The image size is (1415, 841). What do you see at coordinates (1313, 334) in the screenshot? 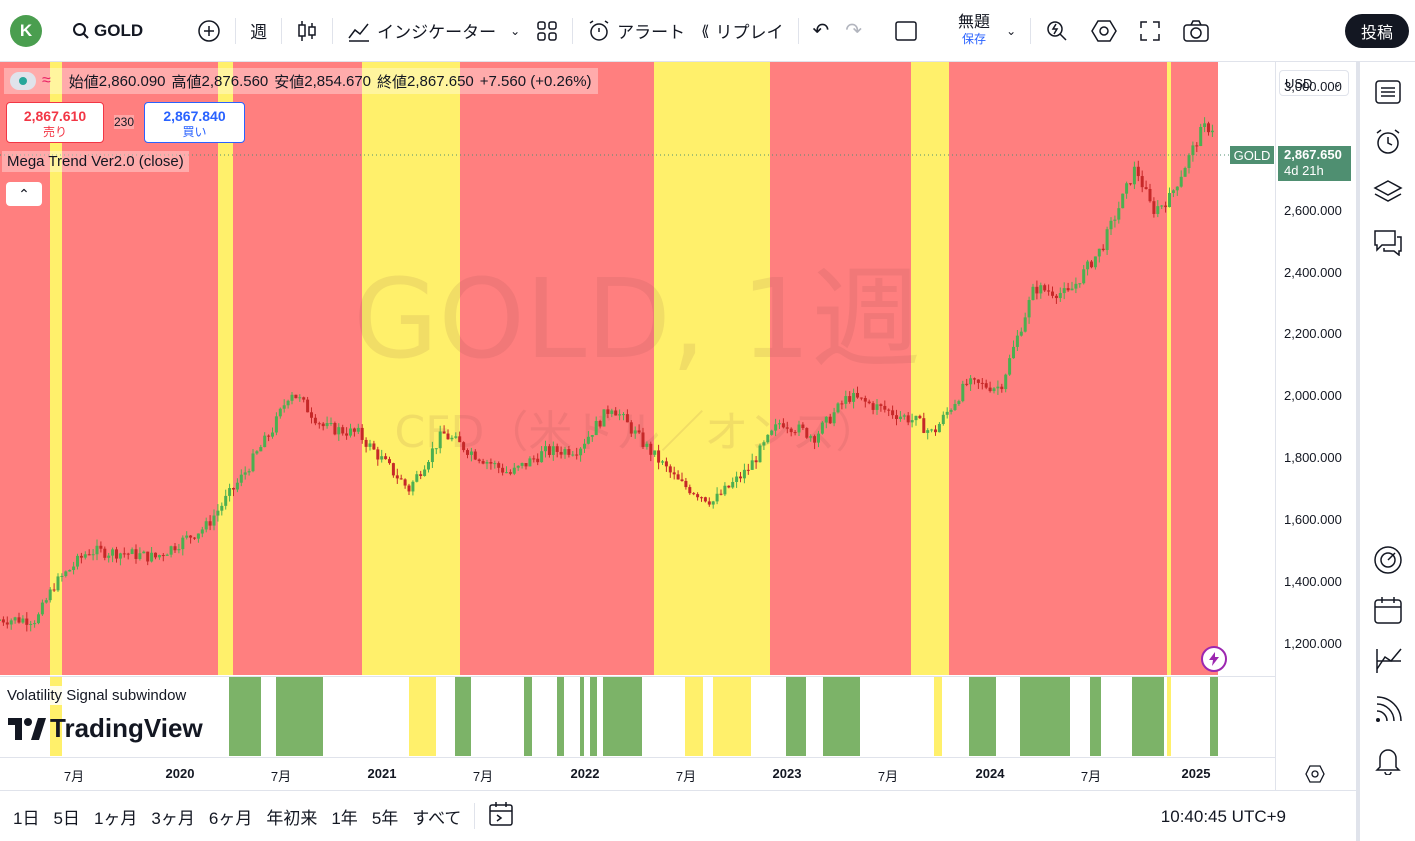
I see `price-axis-label: 2,200.000` at bounding box center [1313, 334].